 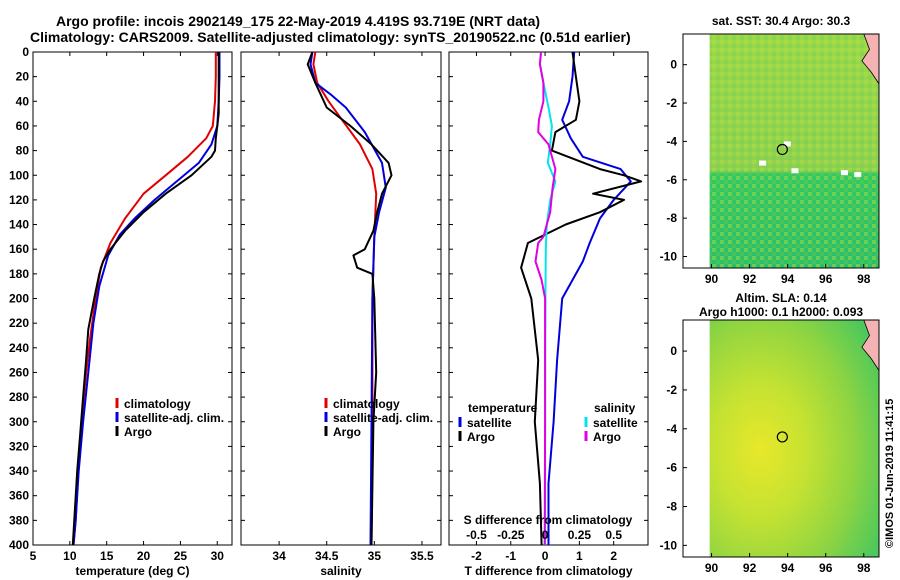 I want to click on map-field, so click(x=794, y=438).